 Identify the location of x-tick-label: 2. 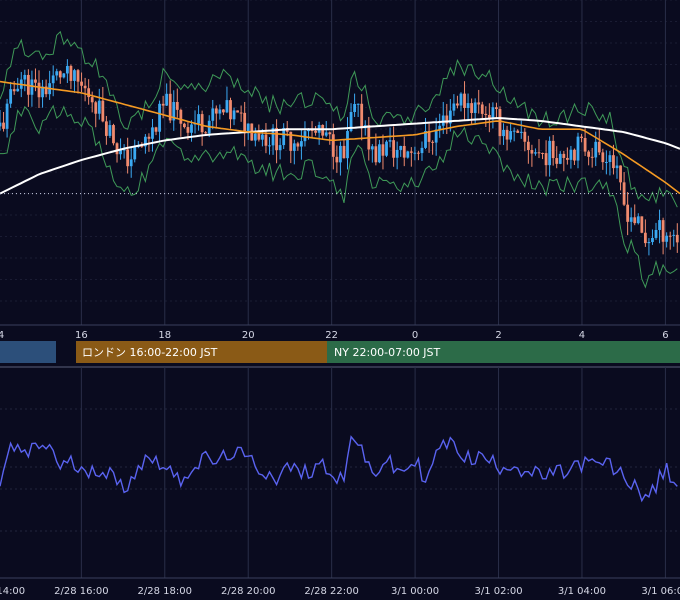
(498, 335).